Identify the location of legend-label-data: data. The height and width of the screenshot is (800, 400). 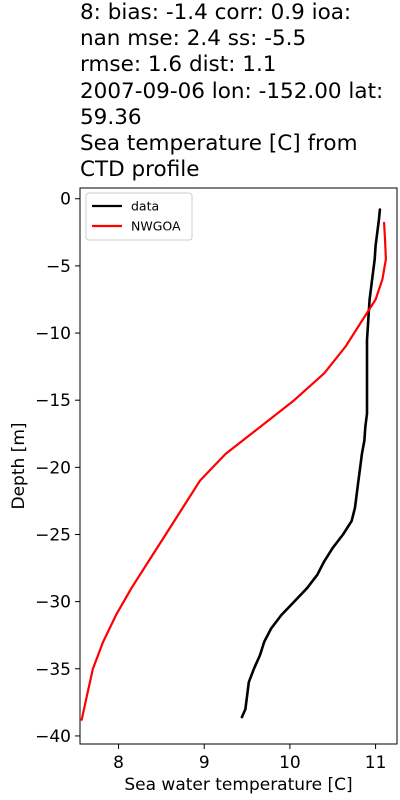
(145, 206).